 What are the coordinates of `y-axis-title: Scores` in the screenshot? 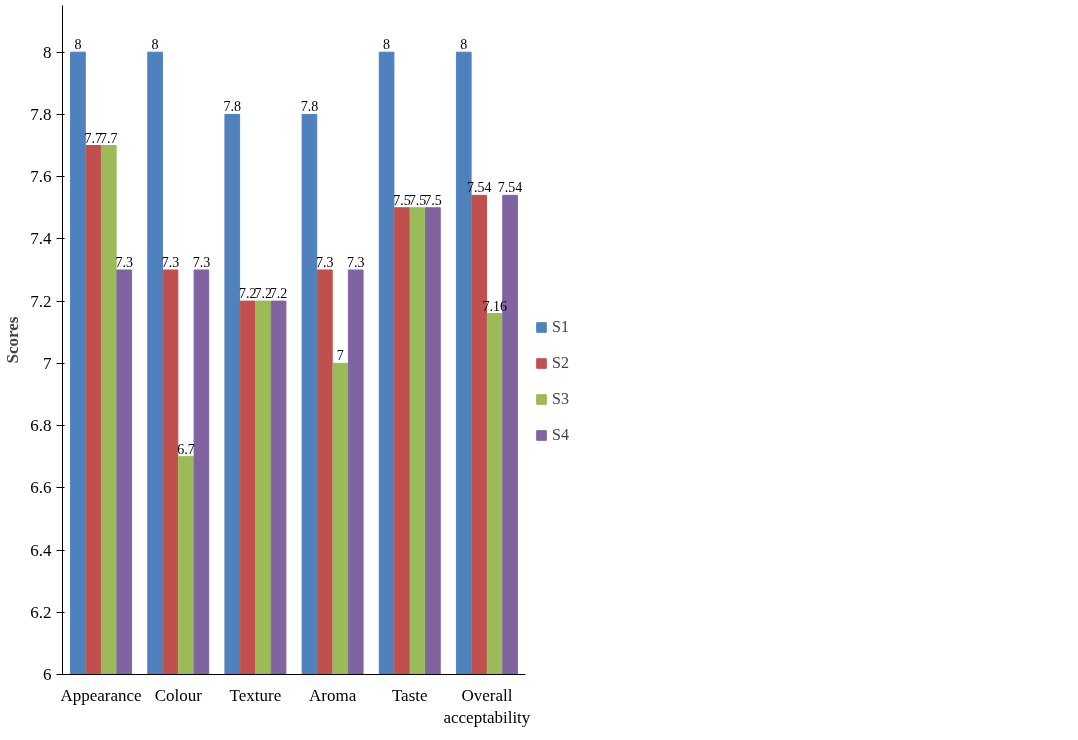 It's located at (13, 340).